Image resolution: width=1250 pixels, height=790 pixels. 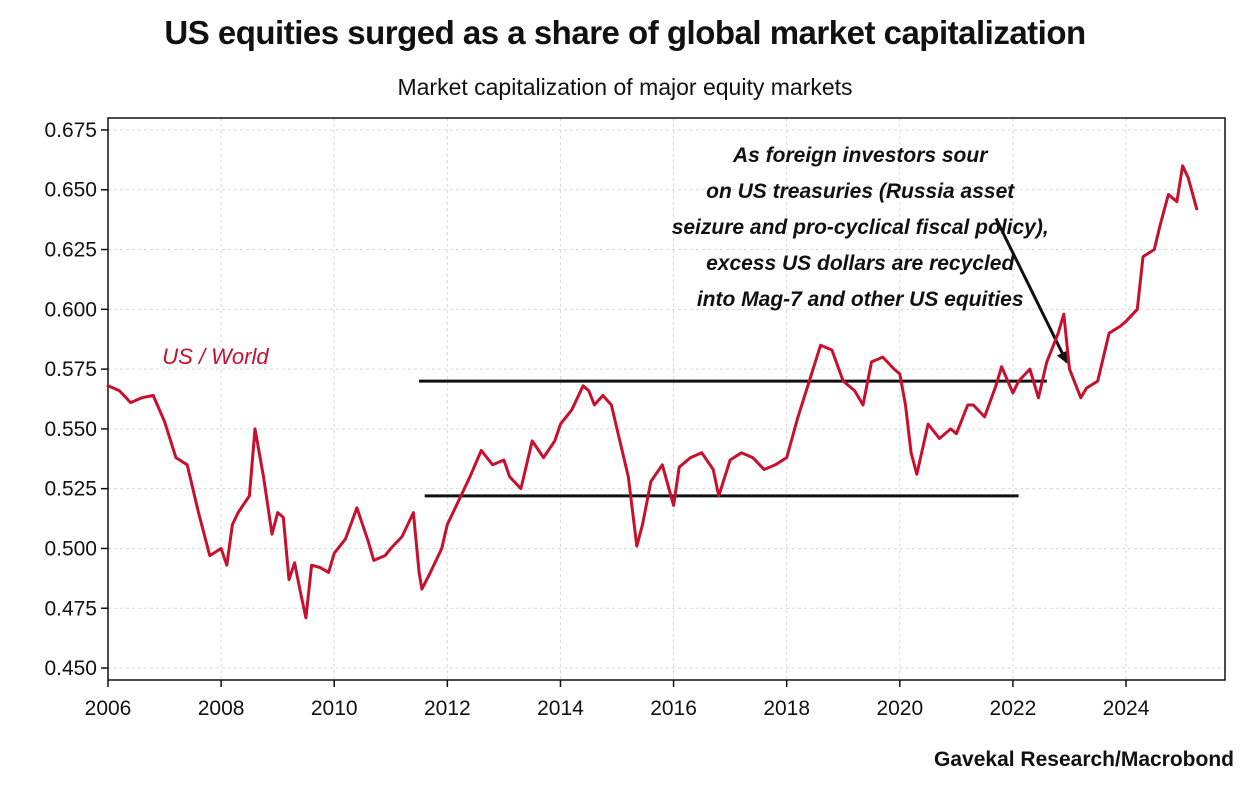 I want to click on x-tick-label: 2010, so click(x=334, y=708).